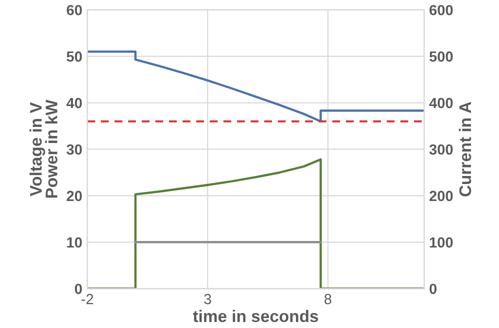 The image size is (499, 328). I want to click on y-tick-label: 0, so click(78, 289).